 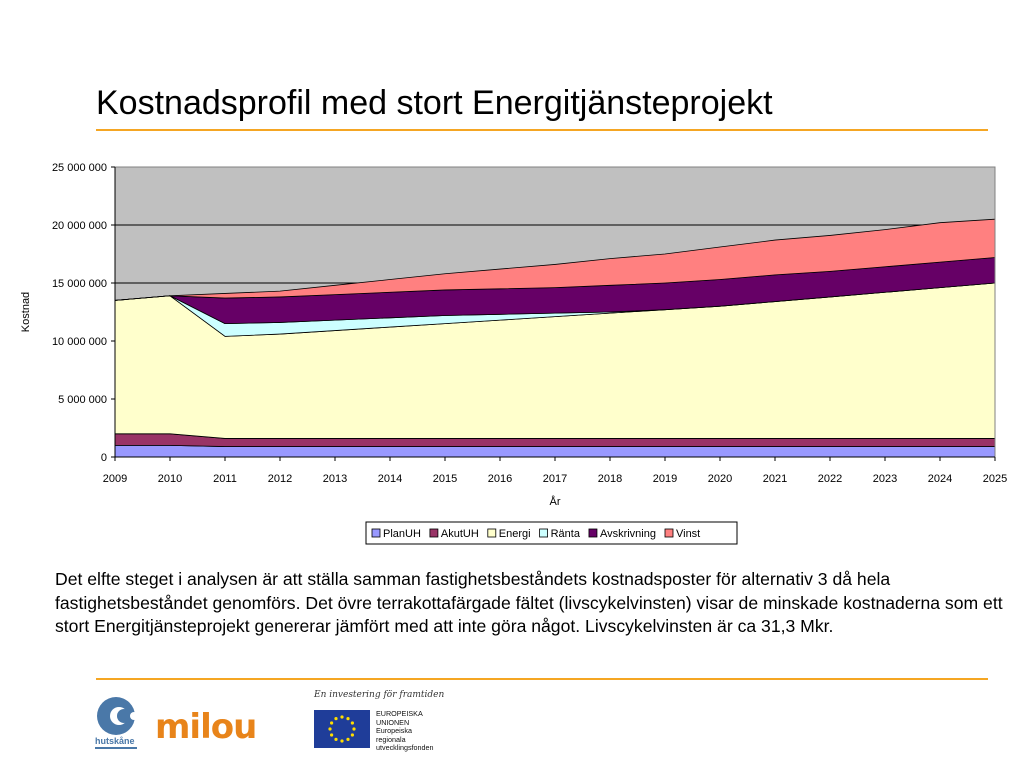 I want to click on footer-divider, so click(x=542, y=679).